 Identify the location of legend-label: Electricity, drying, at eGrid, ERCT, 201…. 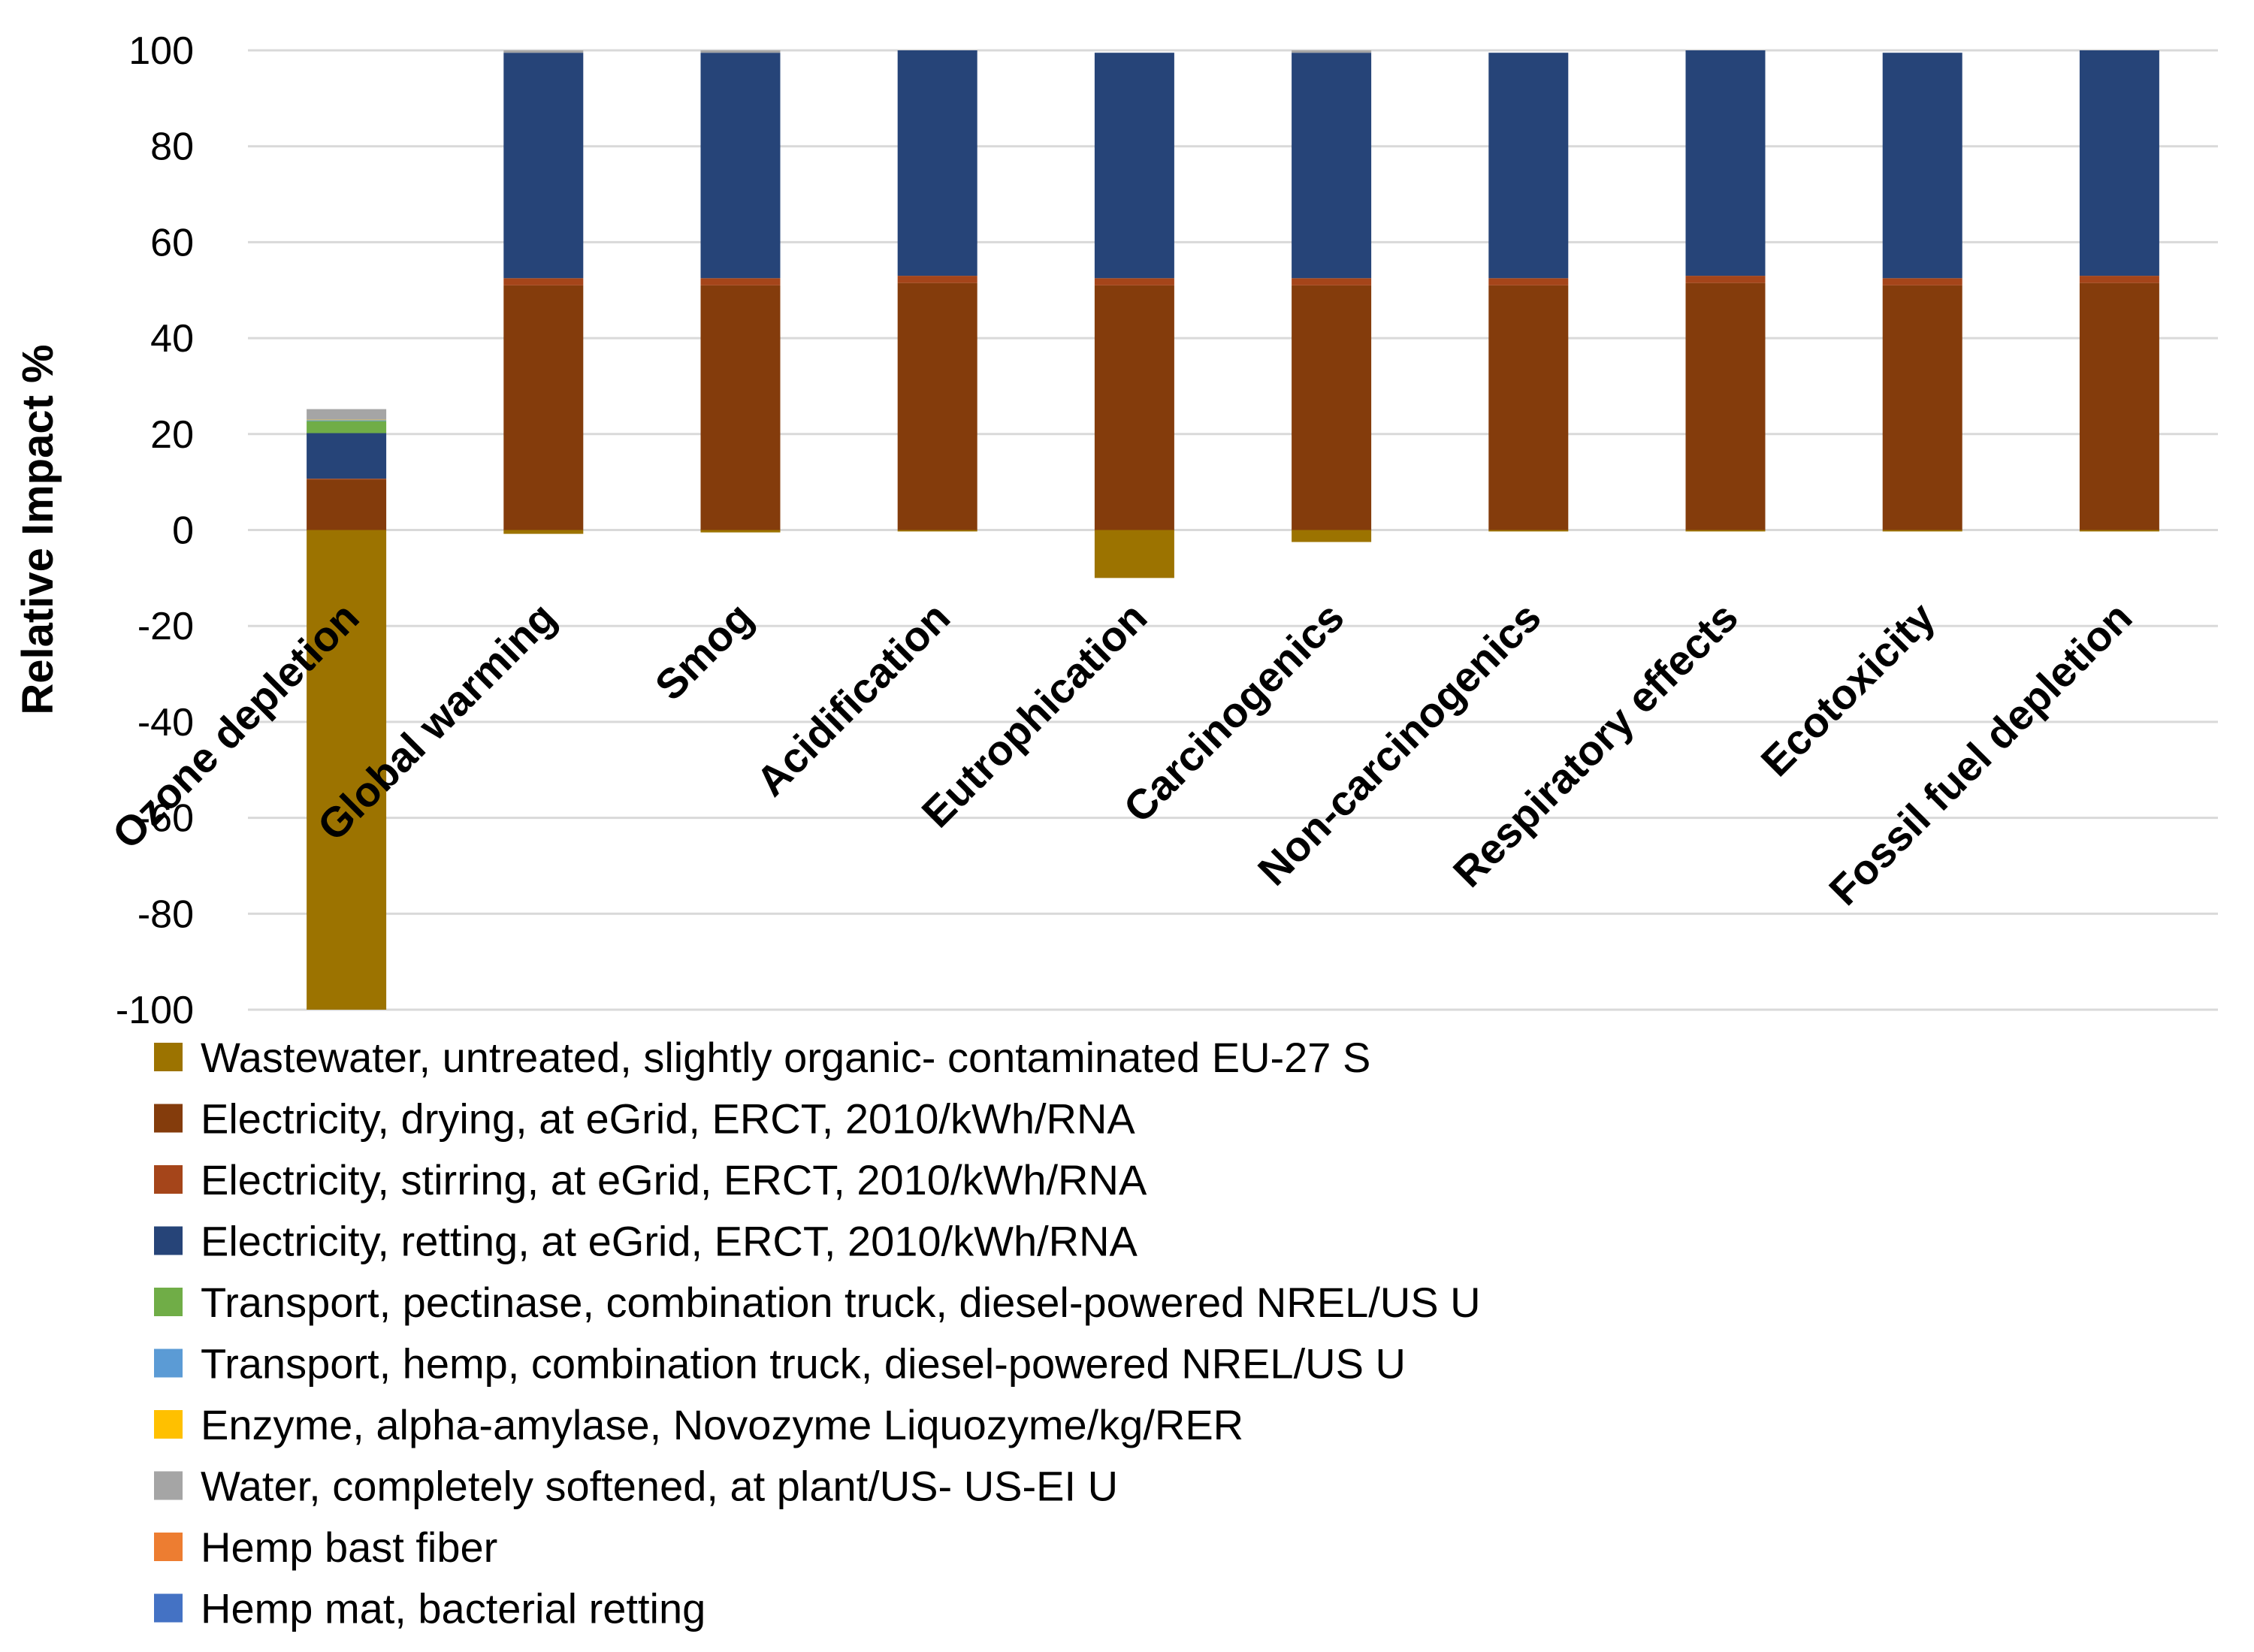
(668, 1119).